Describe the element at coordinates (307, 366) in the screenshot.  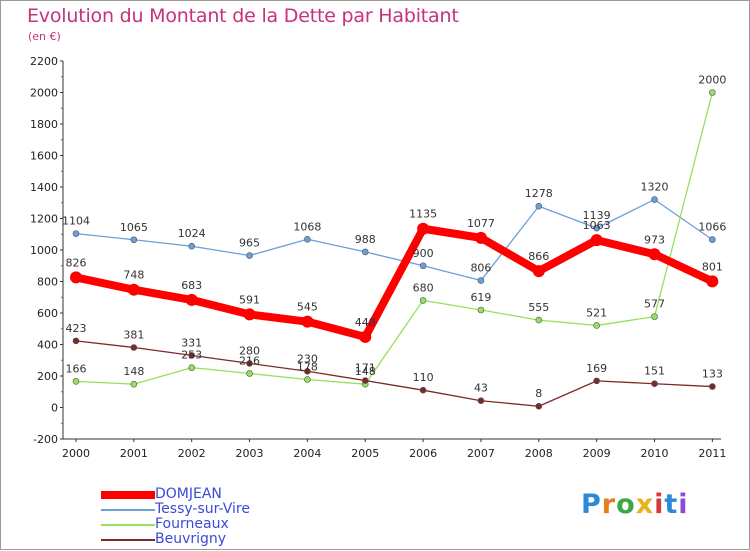
I see `data-label: 178` at that location.